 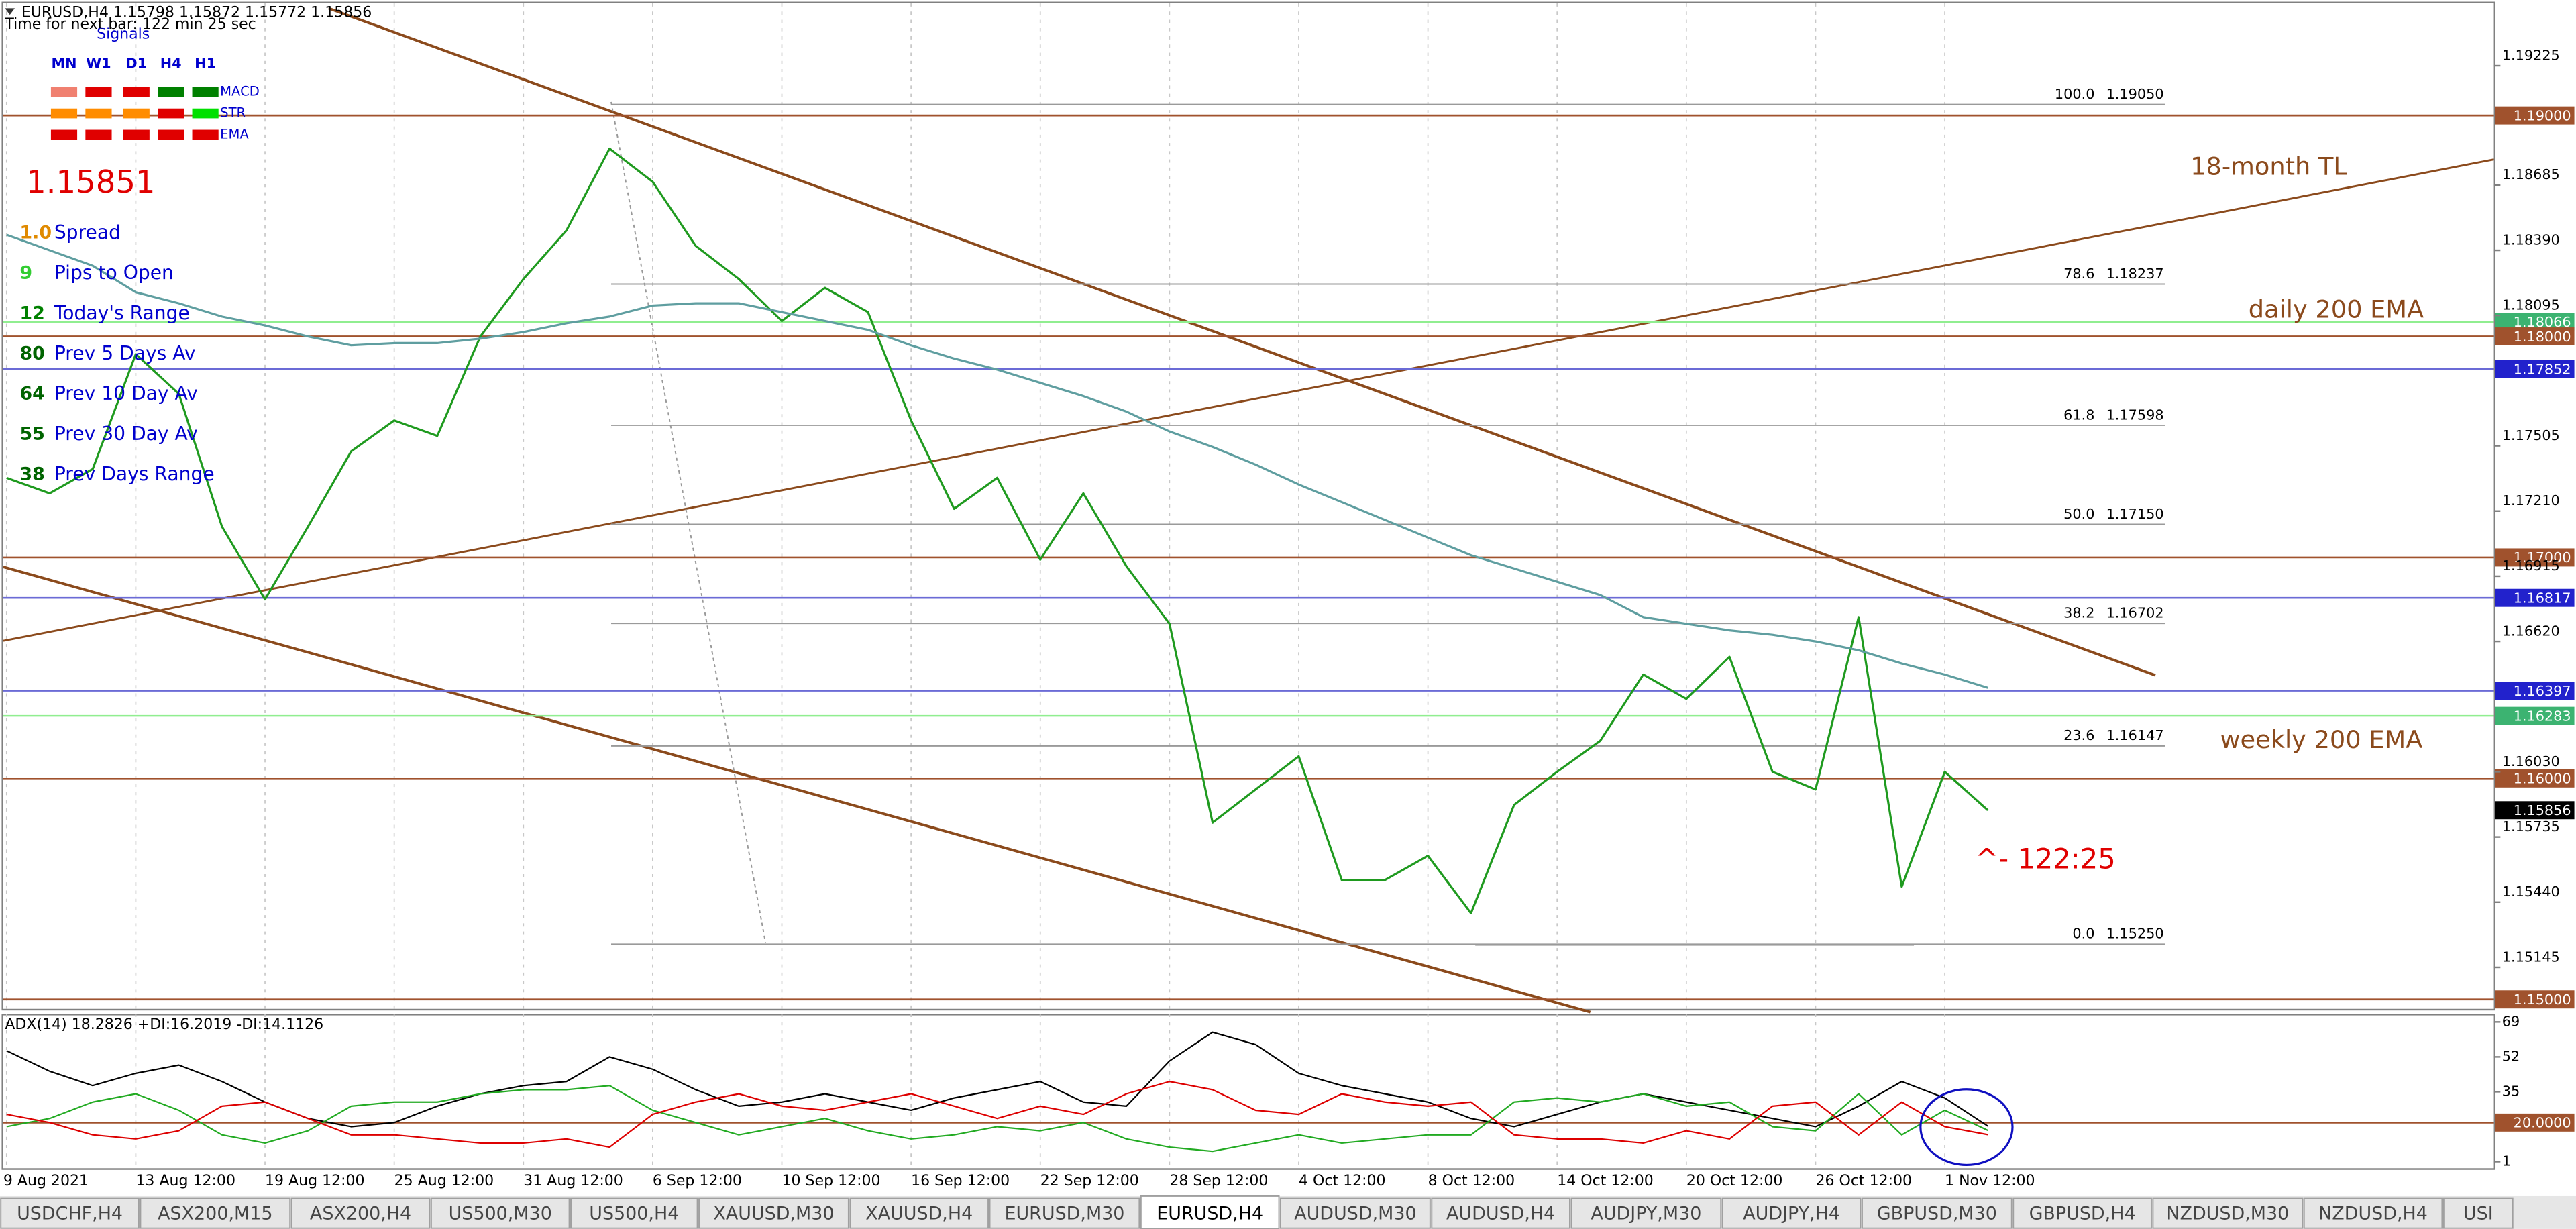 I want to click on tab-label: ASX200,M15, so click(x=215, y=1214).